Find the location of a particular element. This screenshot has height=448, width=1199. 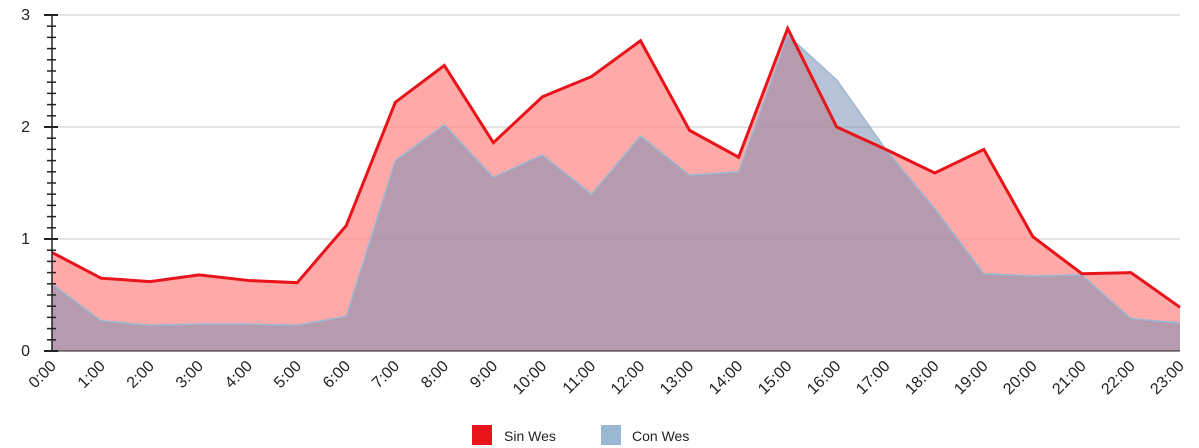

x-tick-label-23: 23:00 is located at coordinates (1167, 378).